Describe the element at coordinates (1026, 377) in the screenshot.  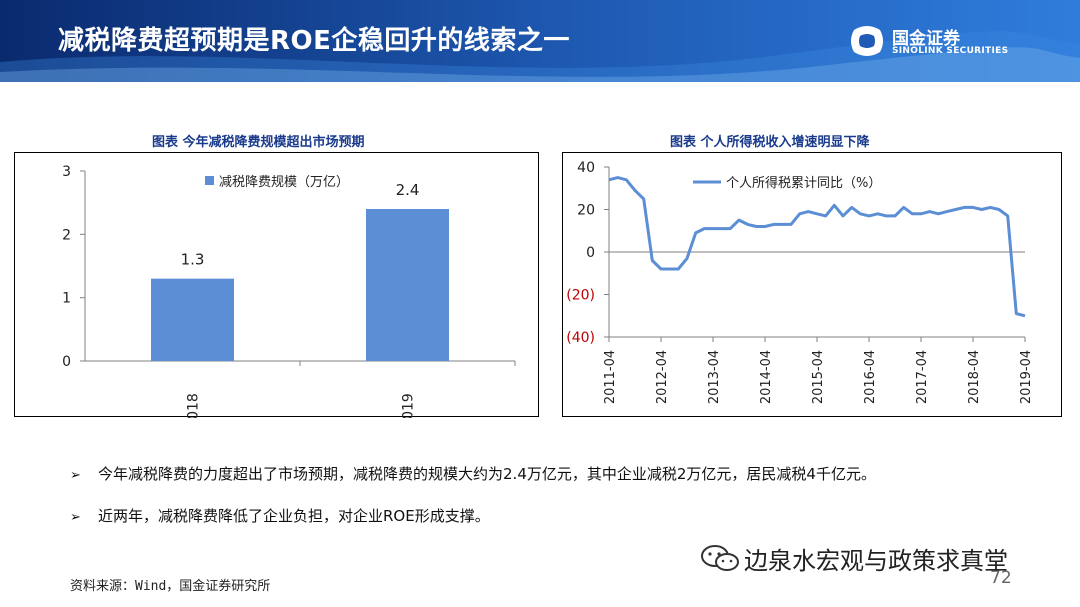
I see `x-tick-label: 2019-04` at that location.